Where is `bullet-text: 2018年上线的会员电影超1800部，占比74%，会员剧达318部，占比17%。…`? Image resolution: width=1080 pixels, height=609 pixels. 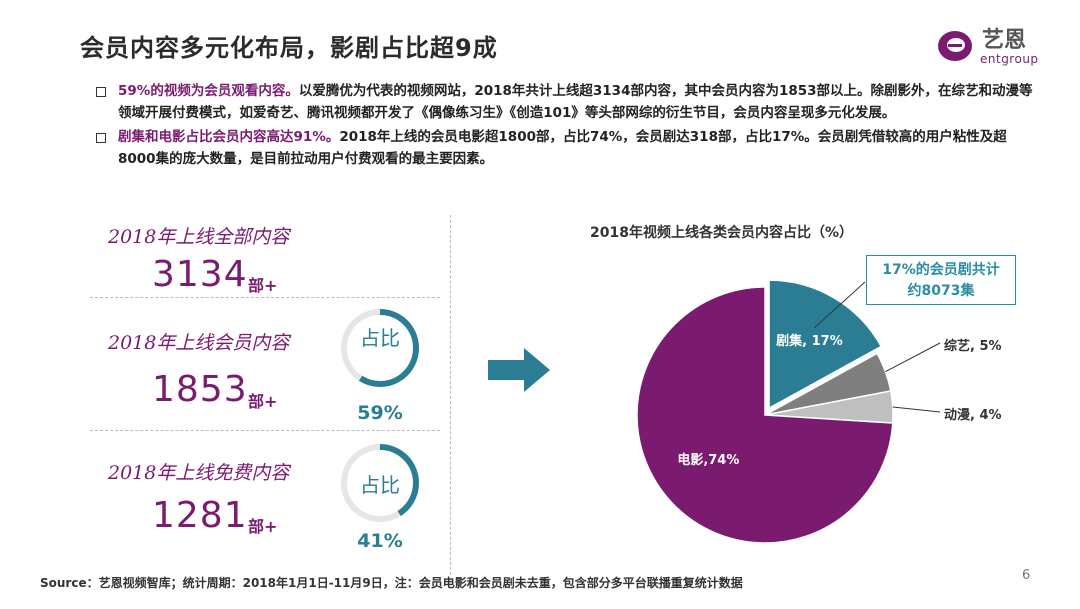 bullet-text: 2018年上线的会员电影超1800部，占比74%，会员剧达318部，占比17%。… is located at coordinates (562, 148).